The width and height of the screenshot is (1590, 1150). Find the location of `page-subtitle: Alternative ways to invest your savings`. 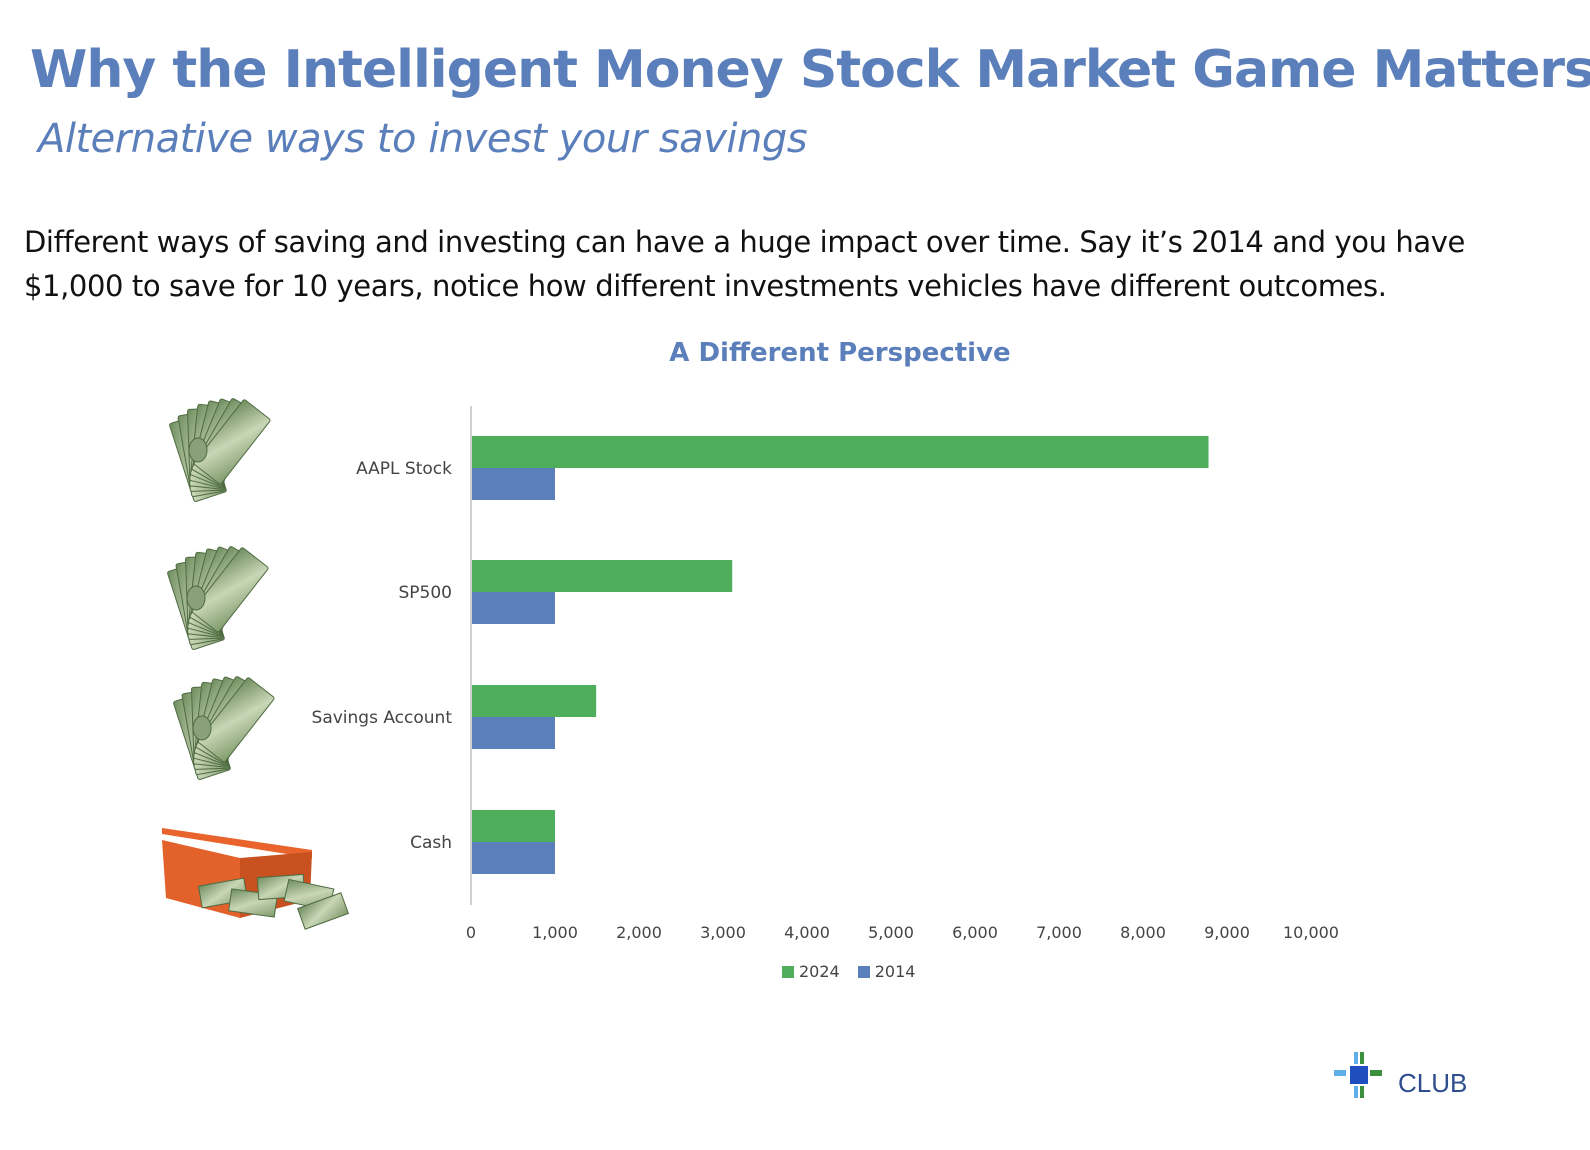

page-subtitle: Alternative ways to invest your savings is located at coordinates (423, 139).